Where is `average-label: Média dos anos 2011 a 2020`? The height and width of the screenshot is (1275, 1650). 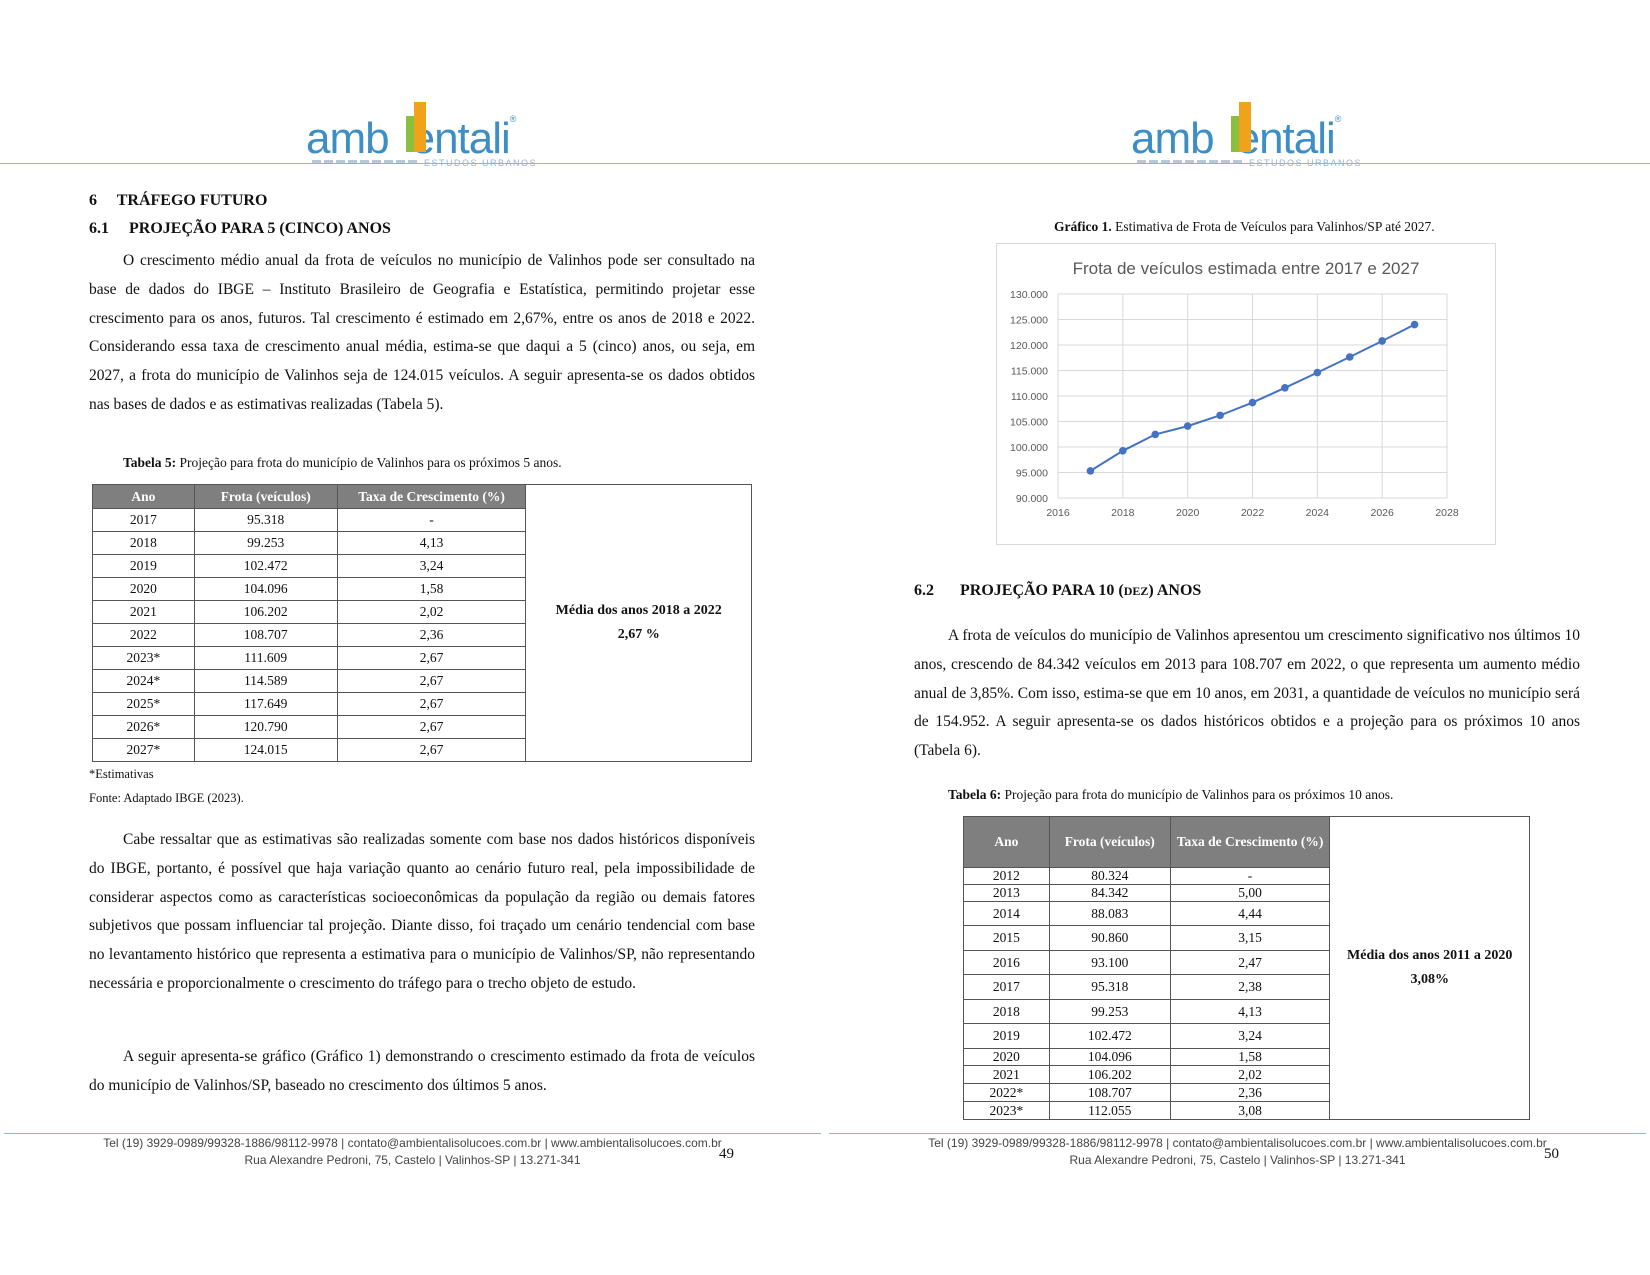 average-label: Média dos anos 2011 a 2020 is located at coordinates (1430, 955).